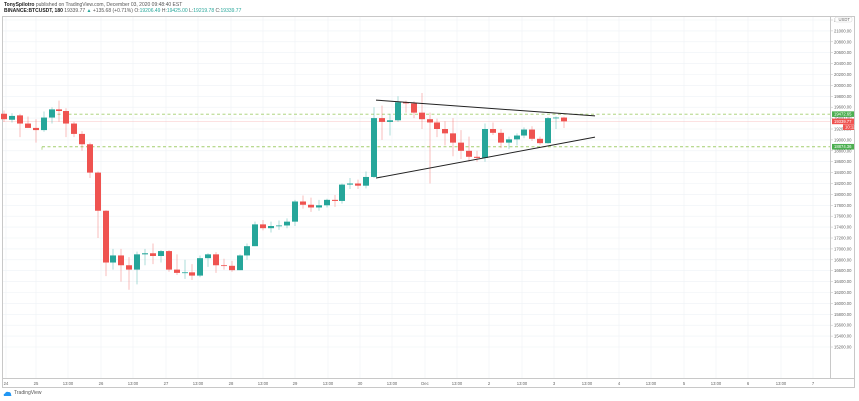 The height and width of the screenshot is (401, 859). I want to click on price-tick-label: 16800.00, so click(843, 259).